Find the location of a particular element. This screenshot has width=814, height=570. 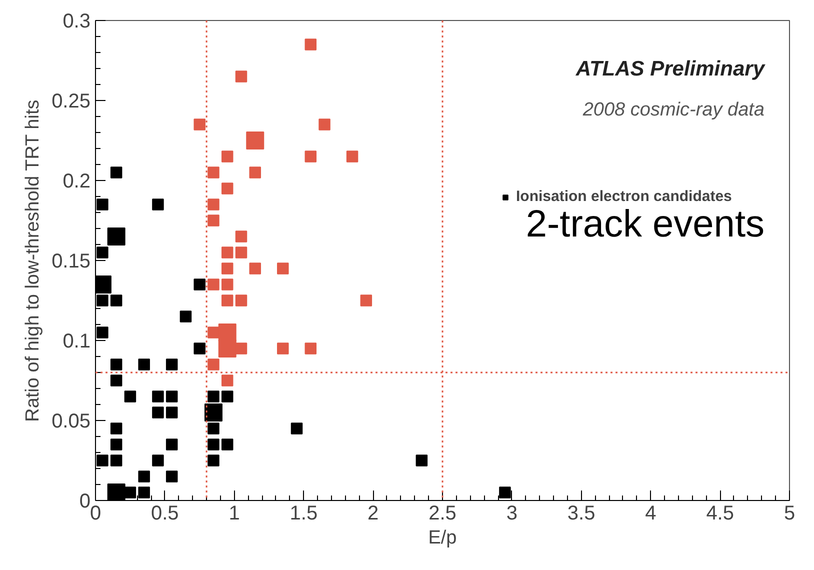

x-tick-label: 4.5 is located at coordinates (720, 513).